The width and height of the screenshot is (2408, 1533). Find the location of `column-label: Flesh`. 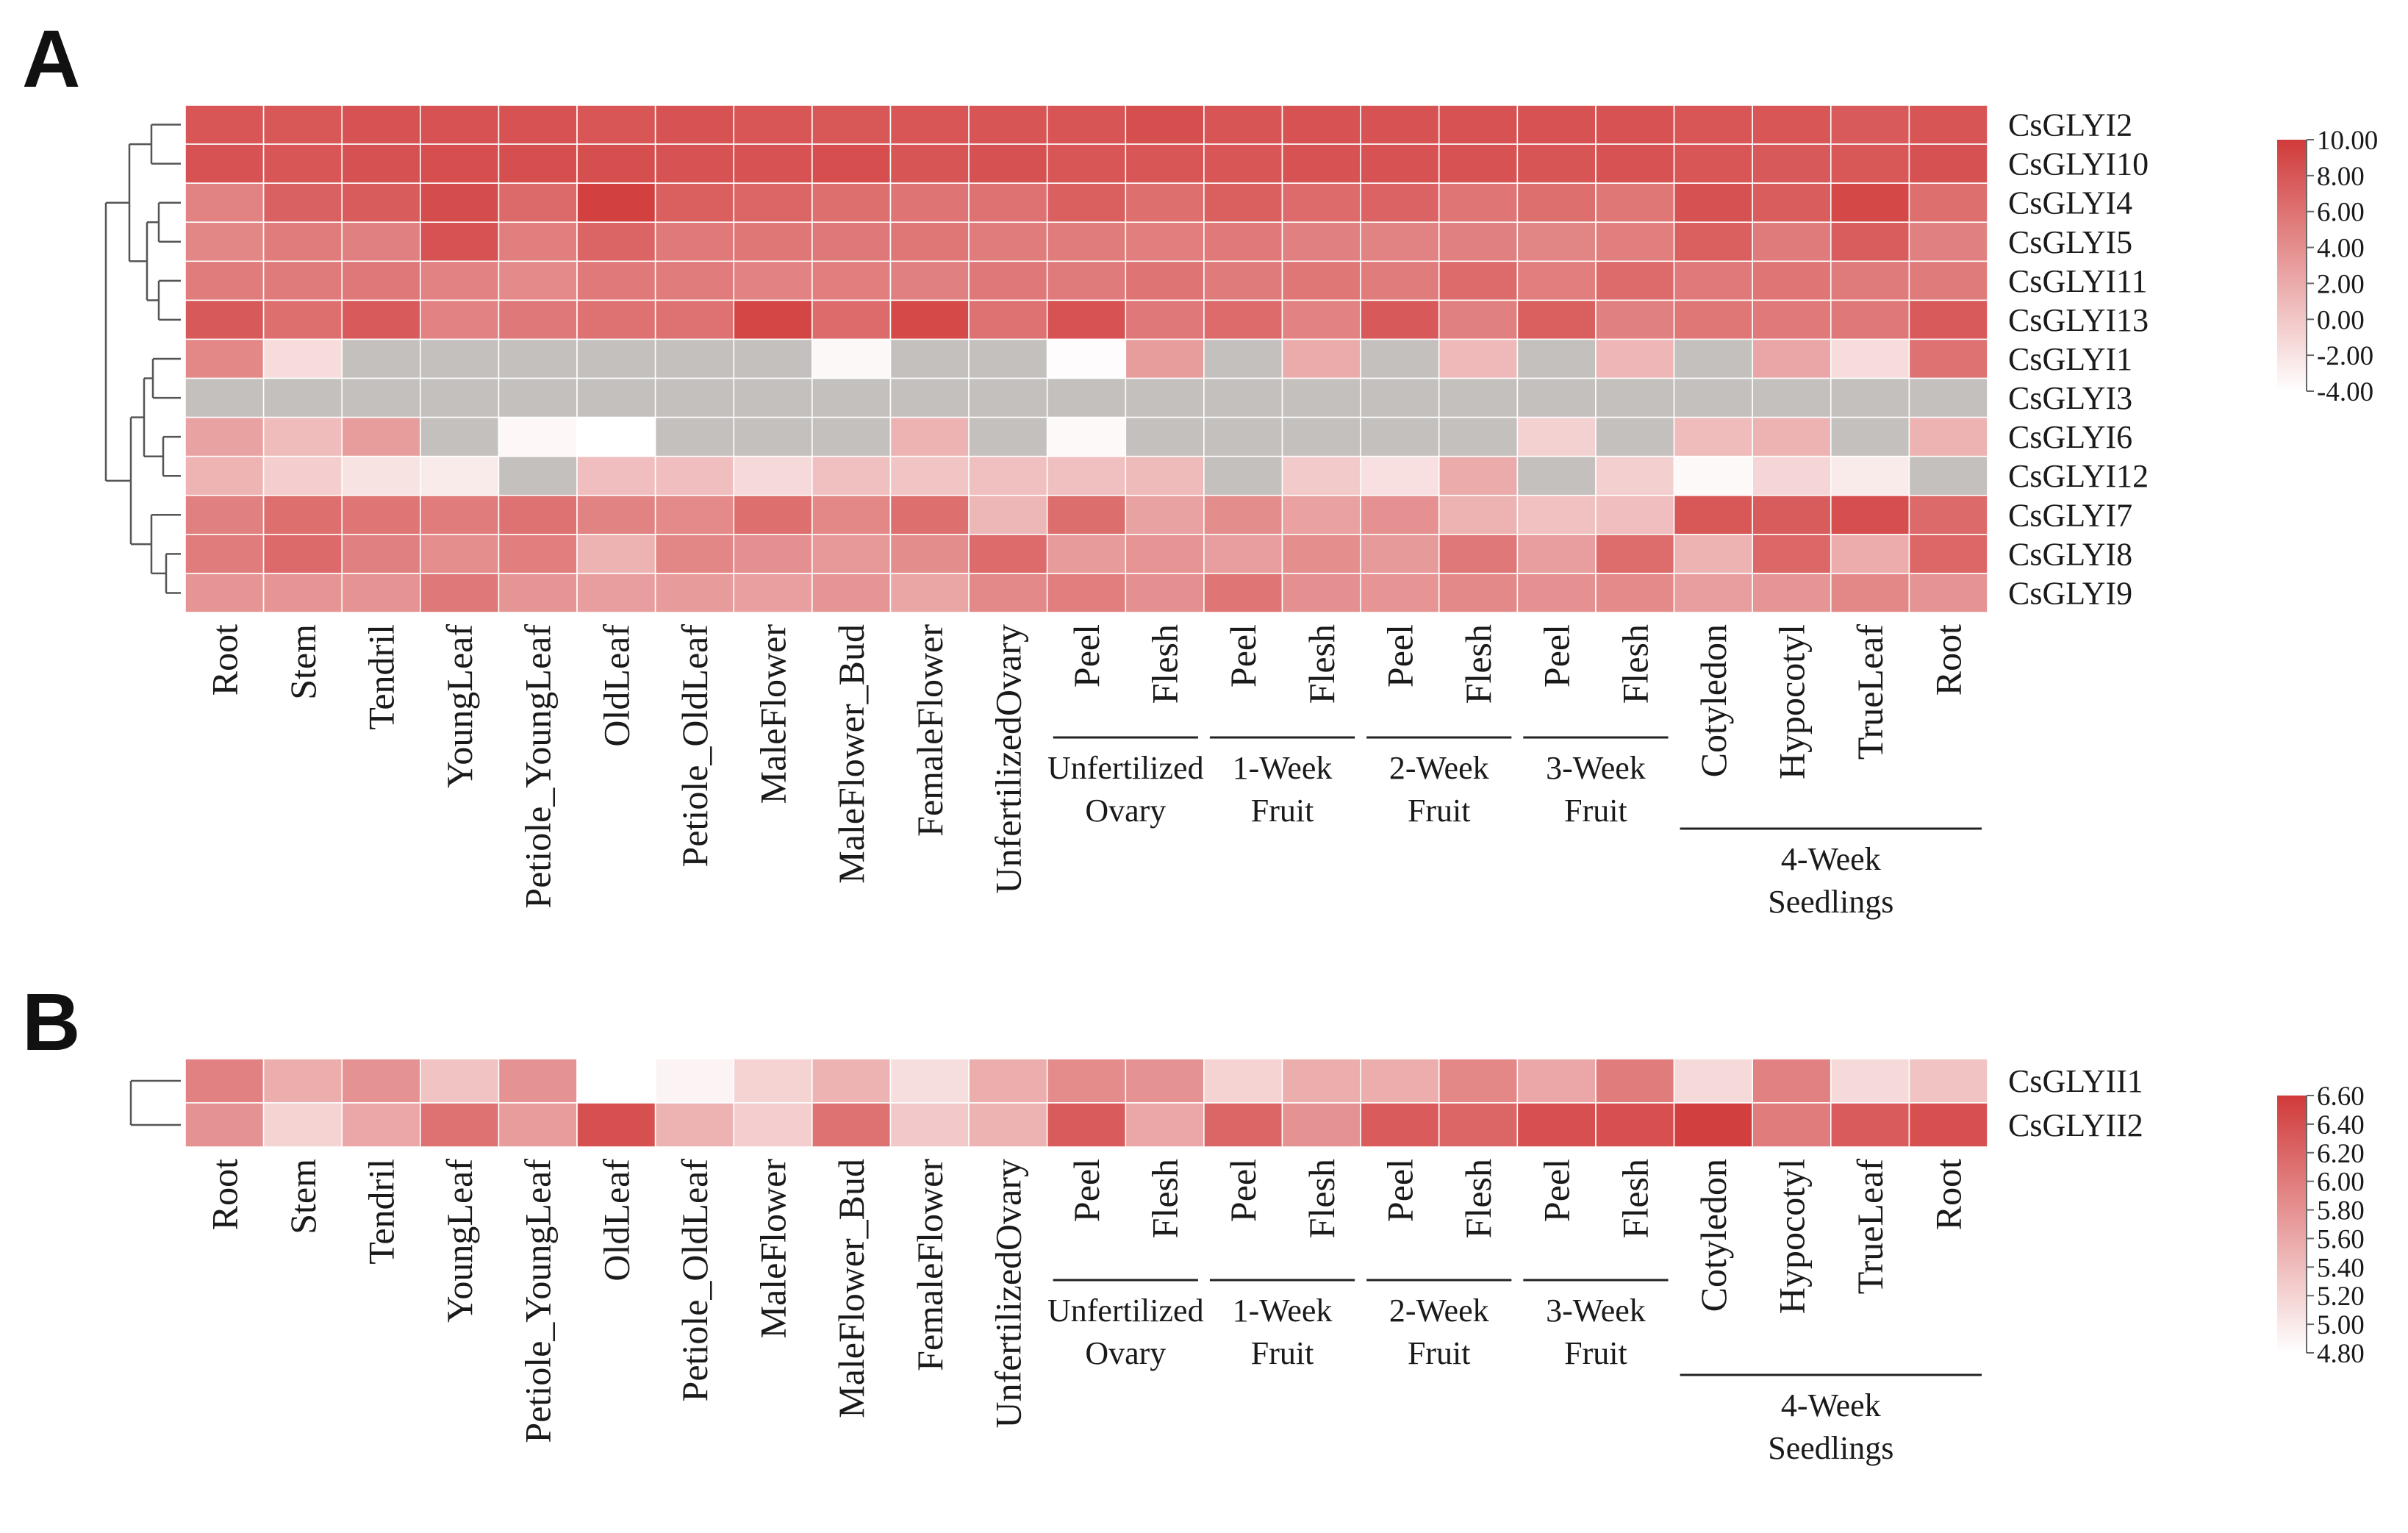

column-label: Flesh is located at coordinates (1479, 1198).